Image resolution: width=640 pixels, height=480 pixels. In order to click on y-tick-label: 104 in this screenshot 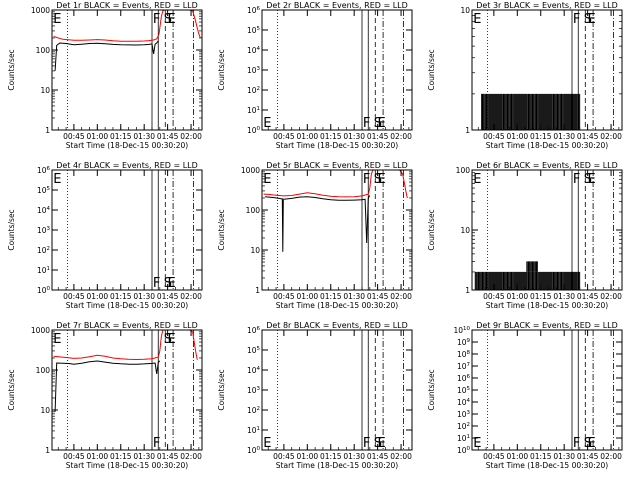, I will do `click(464, 402)`.